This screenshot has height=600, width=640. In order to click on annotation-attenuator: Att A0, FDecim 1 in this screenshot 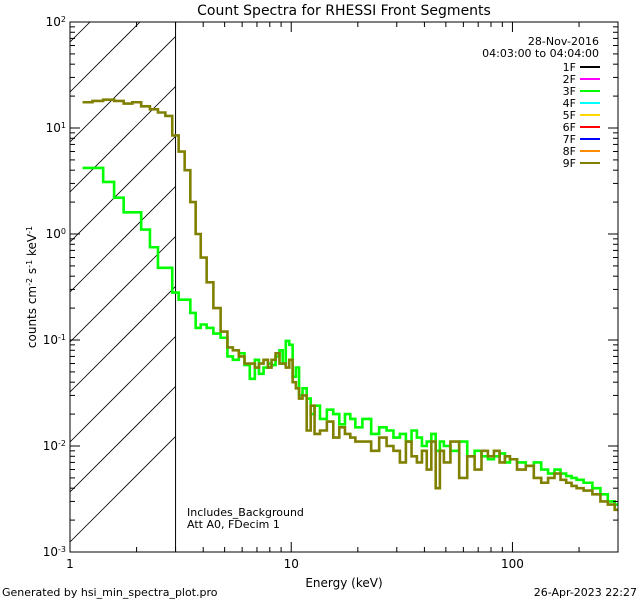, I will do `click(233, 524)`.